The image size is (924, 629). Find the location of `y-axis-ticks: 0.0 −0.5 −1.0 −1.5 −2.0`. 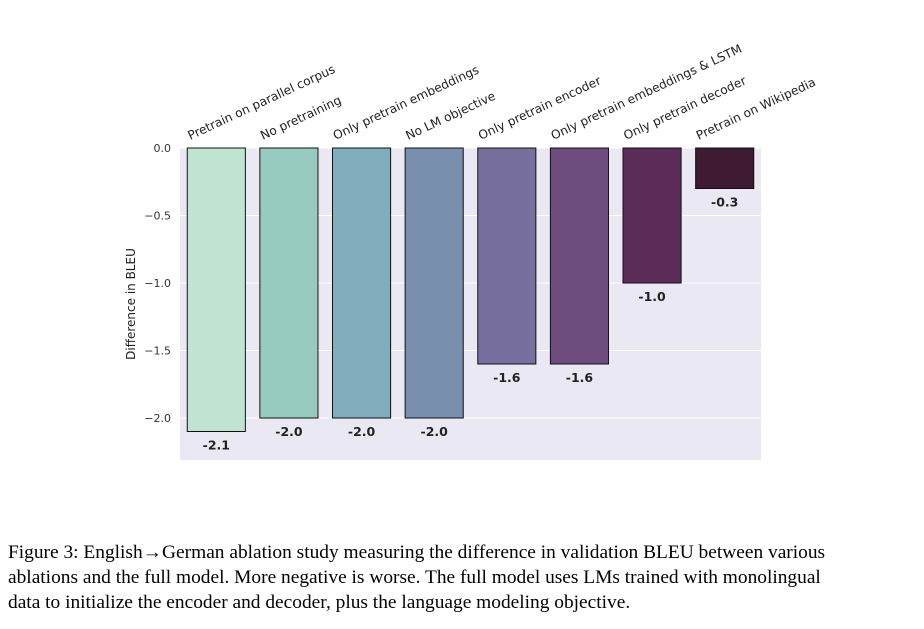

y-axis-ticks: 0.0 −0.5 −1.0 −1.5 −2.0 is located at coordinates (157, 283).